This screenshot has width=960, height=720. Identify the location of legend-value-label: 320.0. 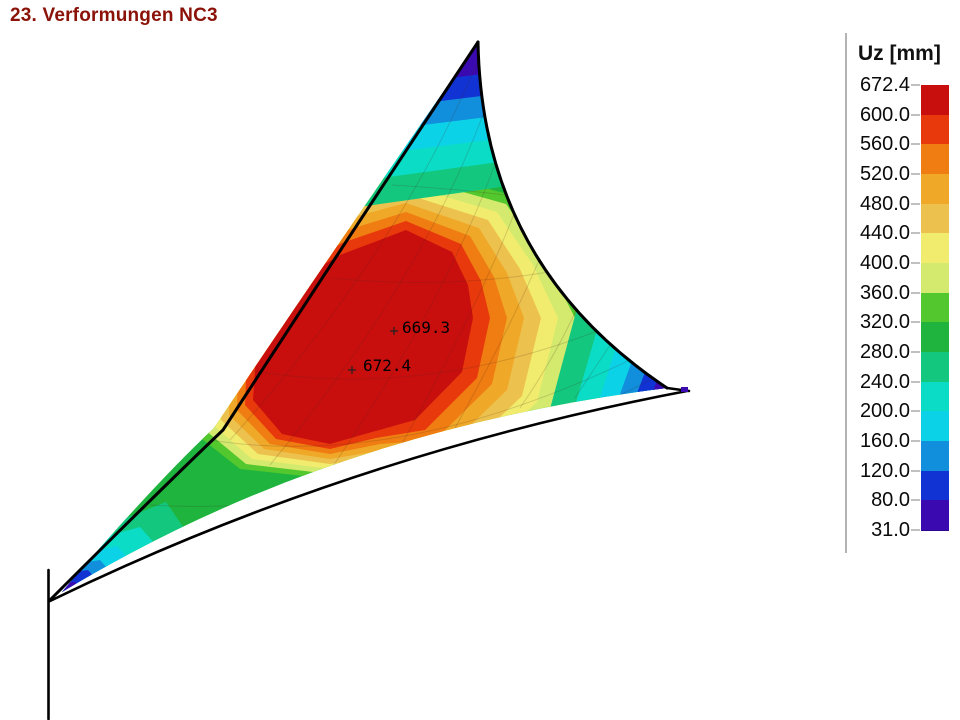
(884, 322).